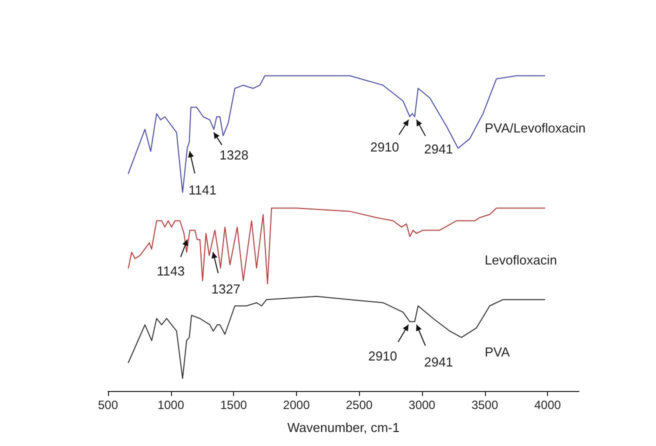 The height and width of the screenshot is (446, 656). I want to click on x-tick-label: 4000, so click(548, 405).